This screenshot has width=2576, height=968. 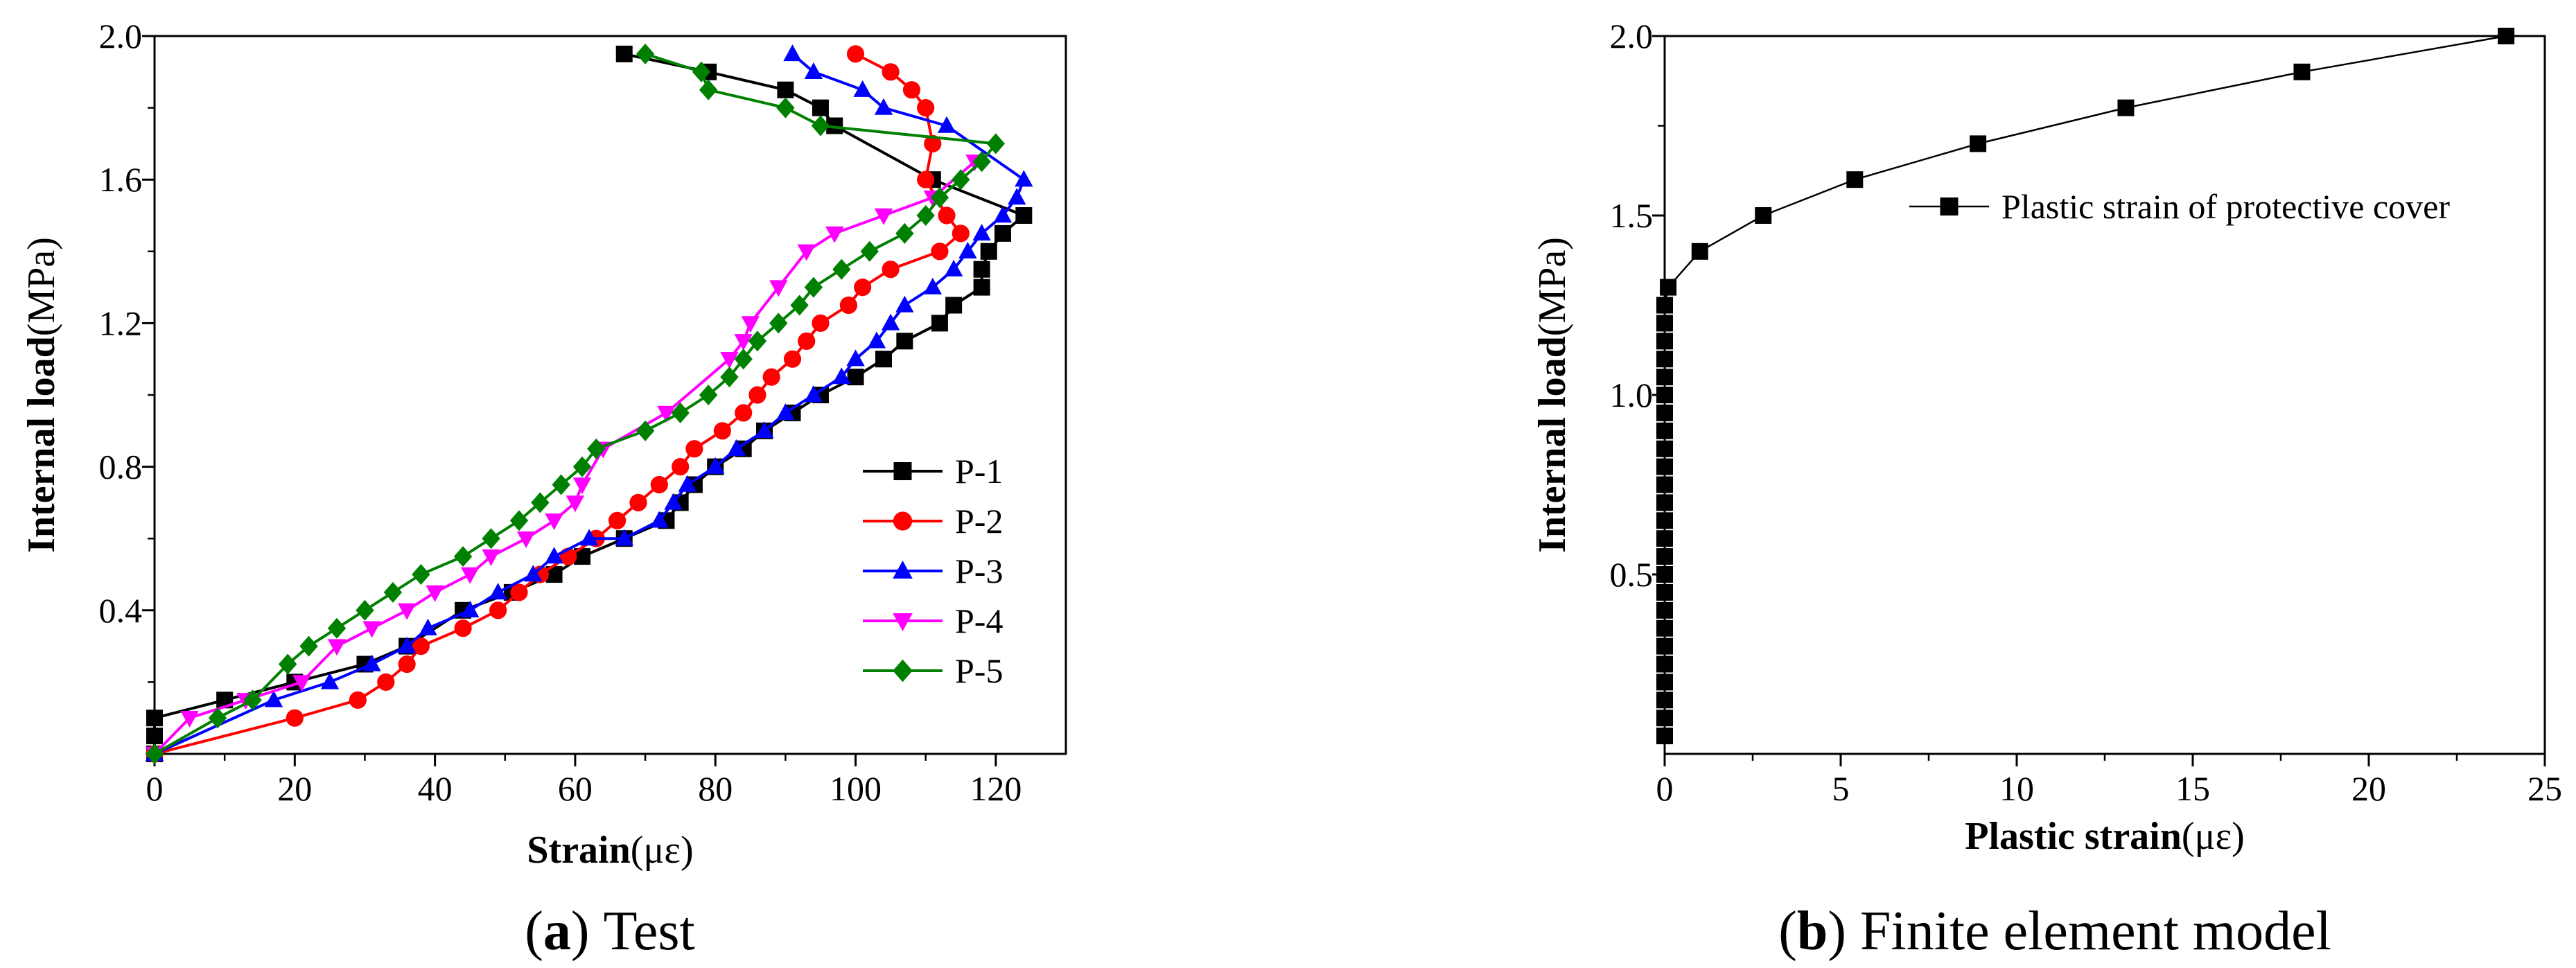 I want to click on y-tick-label: 2.0, so click(x=1632, y=36).